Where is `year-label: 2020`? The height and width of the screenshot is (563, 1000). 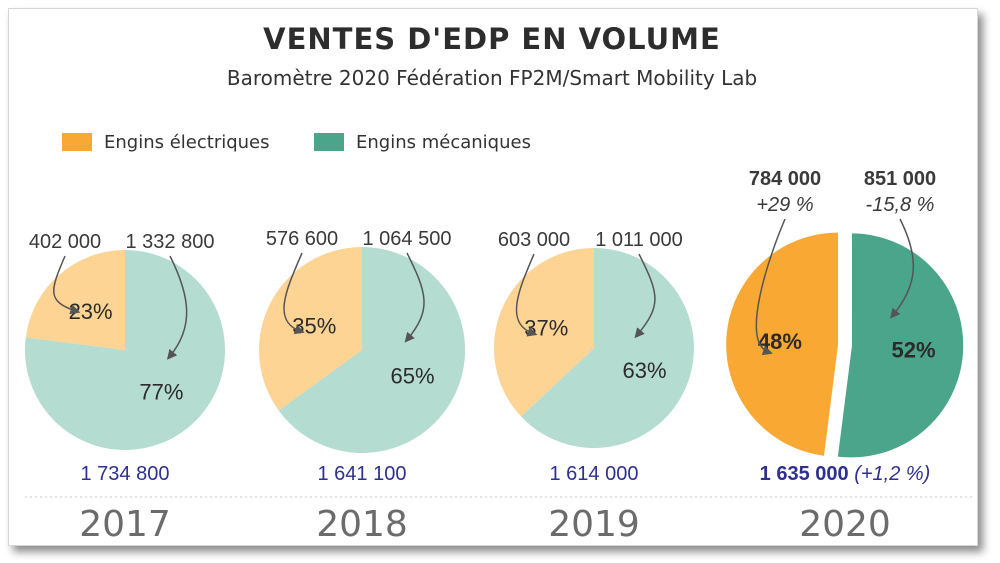 year-label: 2020 is located at coordinates (845, 524).